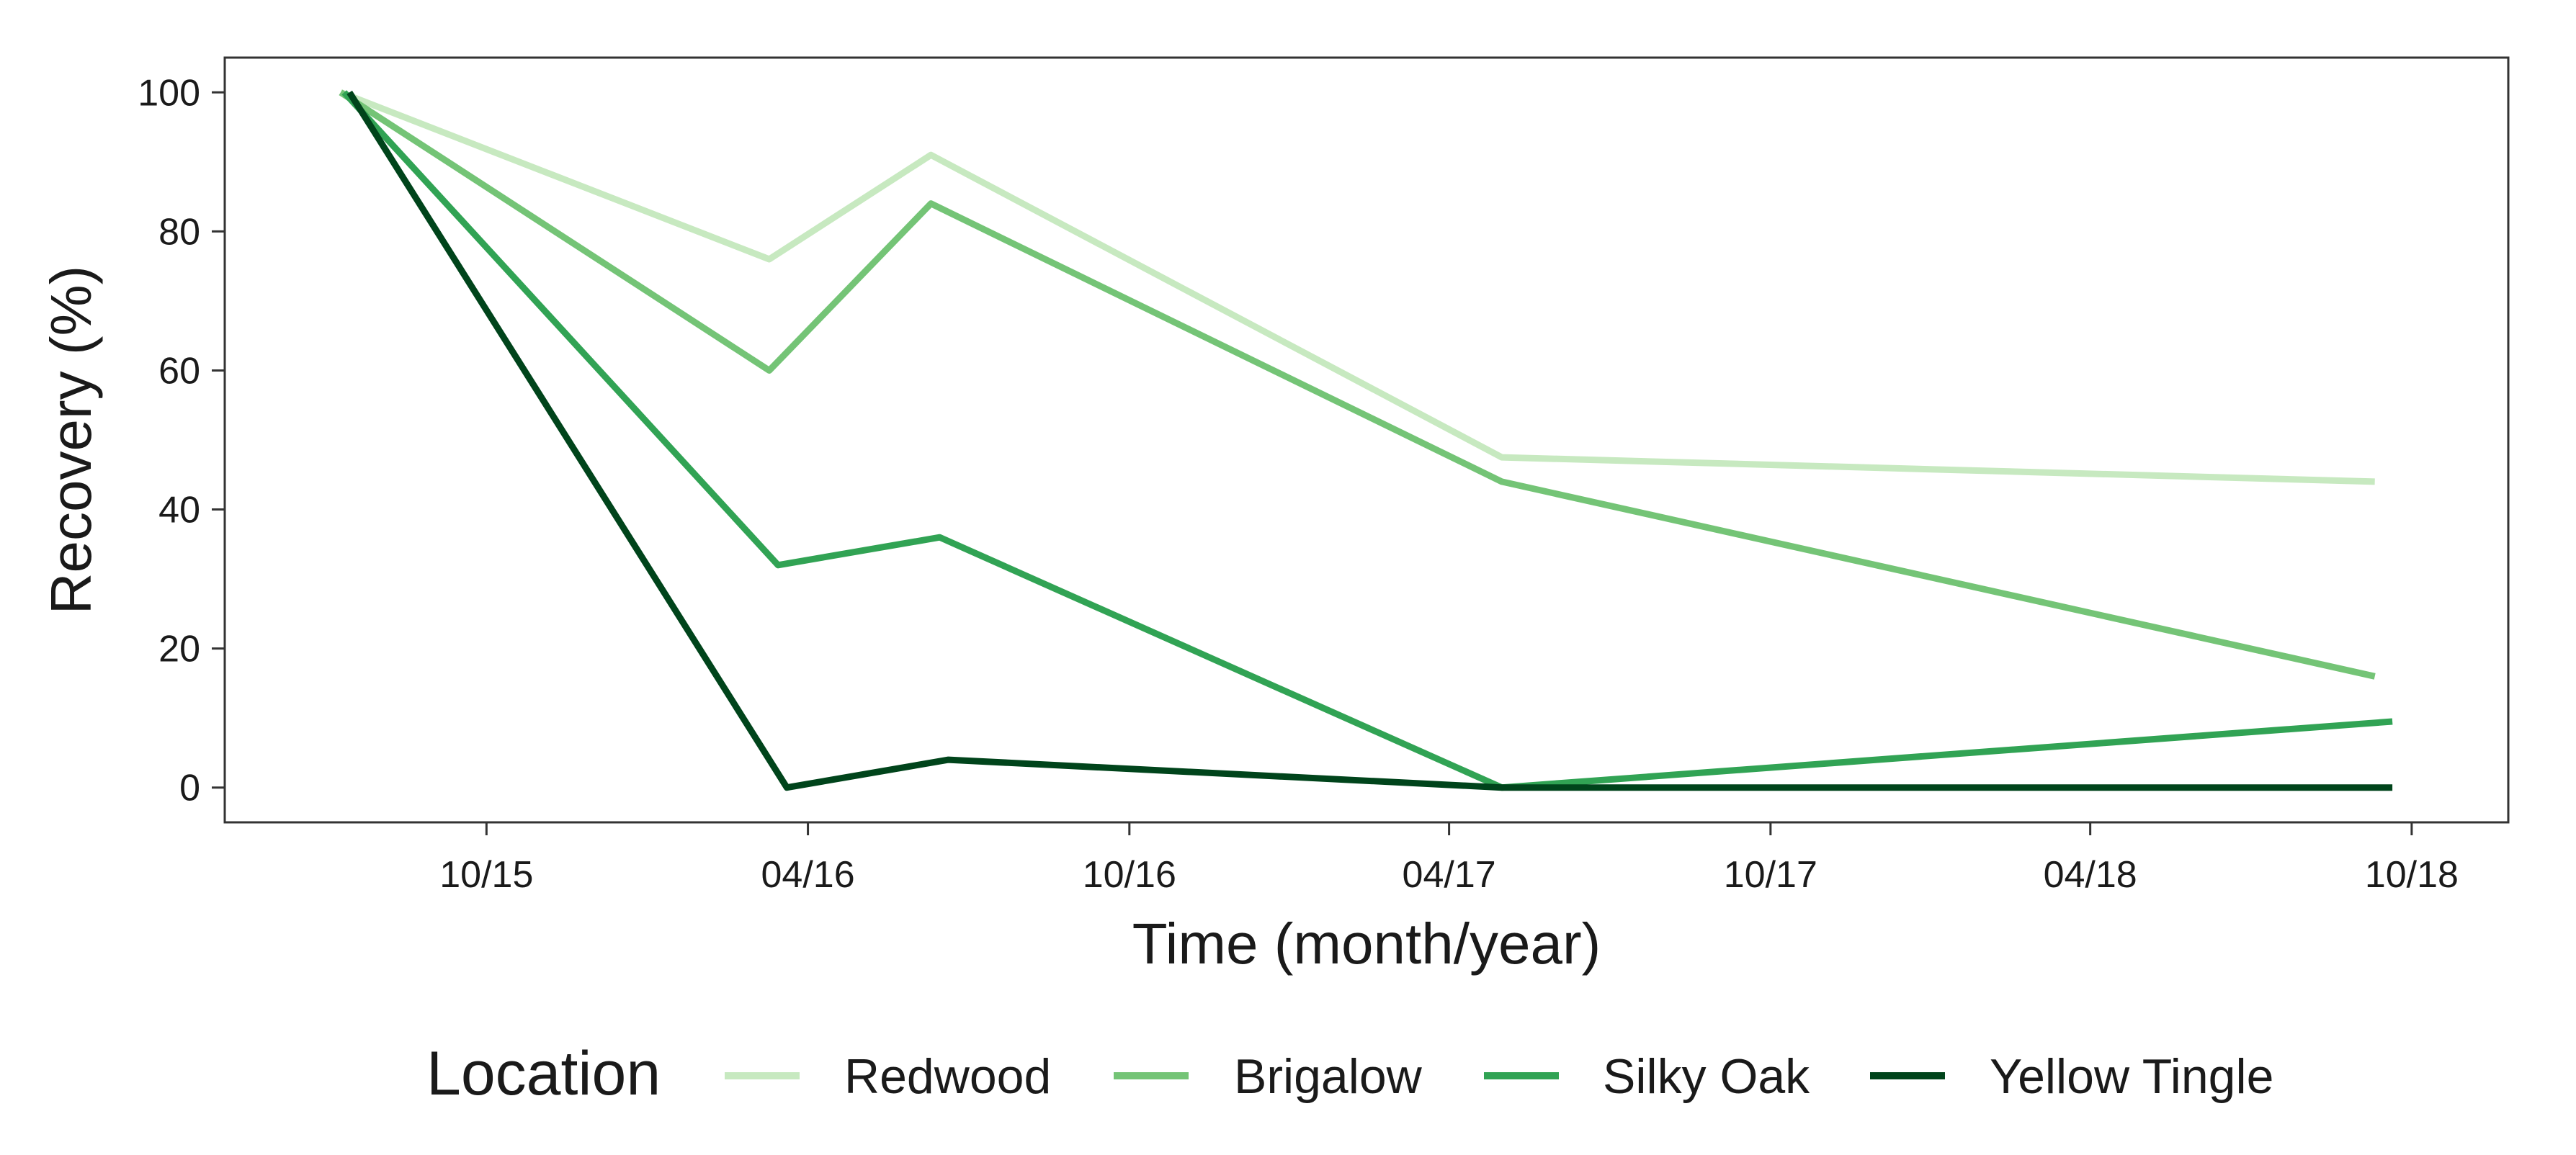  I want to click on legend-label-brigalow: Brigalow, so click(1328, 1076).